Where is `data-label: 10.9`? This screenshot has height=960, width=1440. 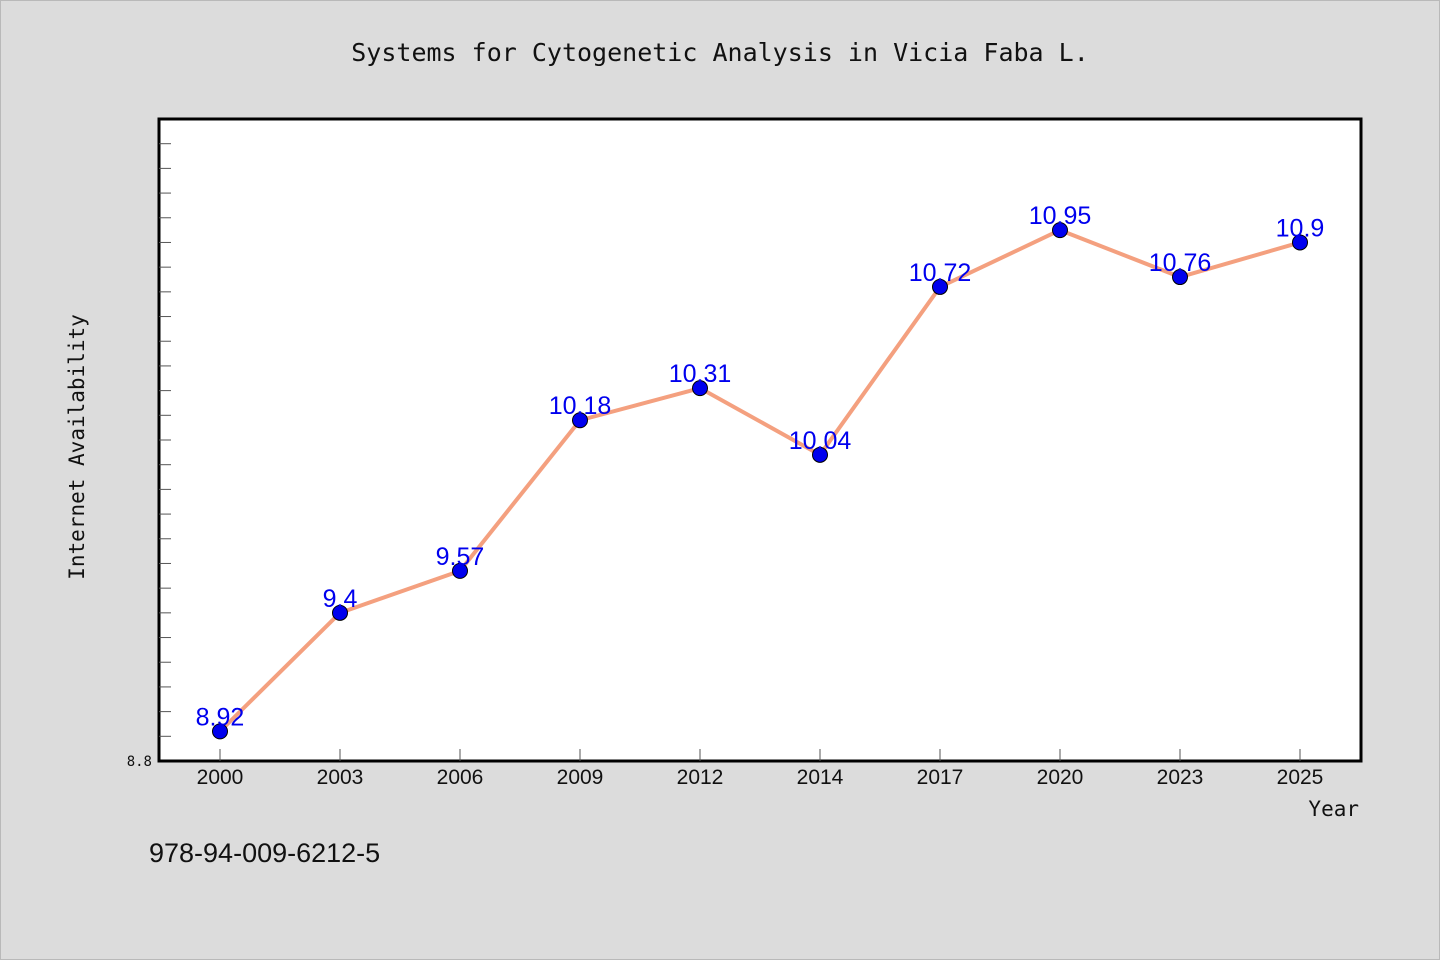
data-label: 10.9 is located at coordinates (1300, 228).